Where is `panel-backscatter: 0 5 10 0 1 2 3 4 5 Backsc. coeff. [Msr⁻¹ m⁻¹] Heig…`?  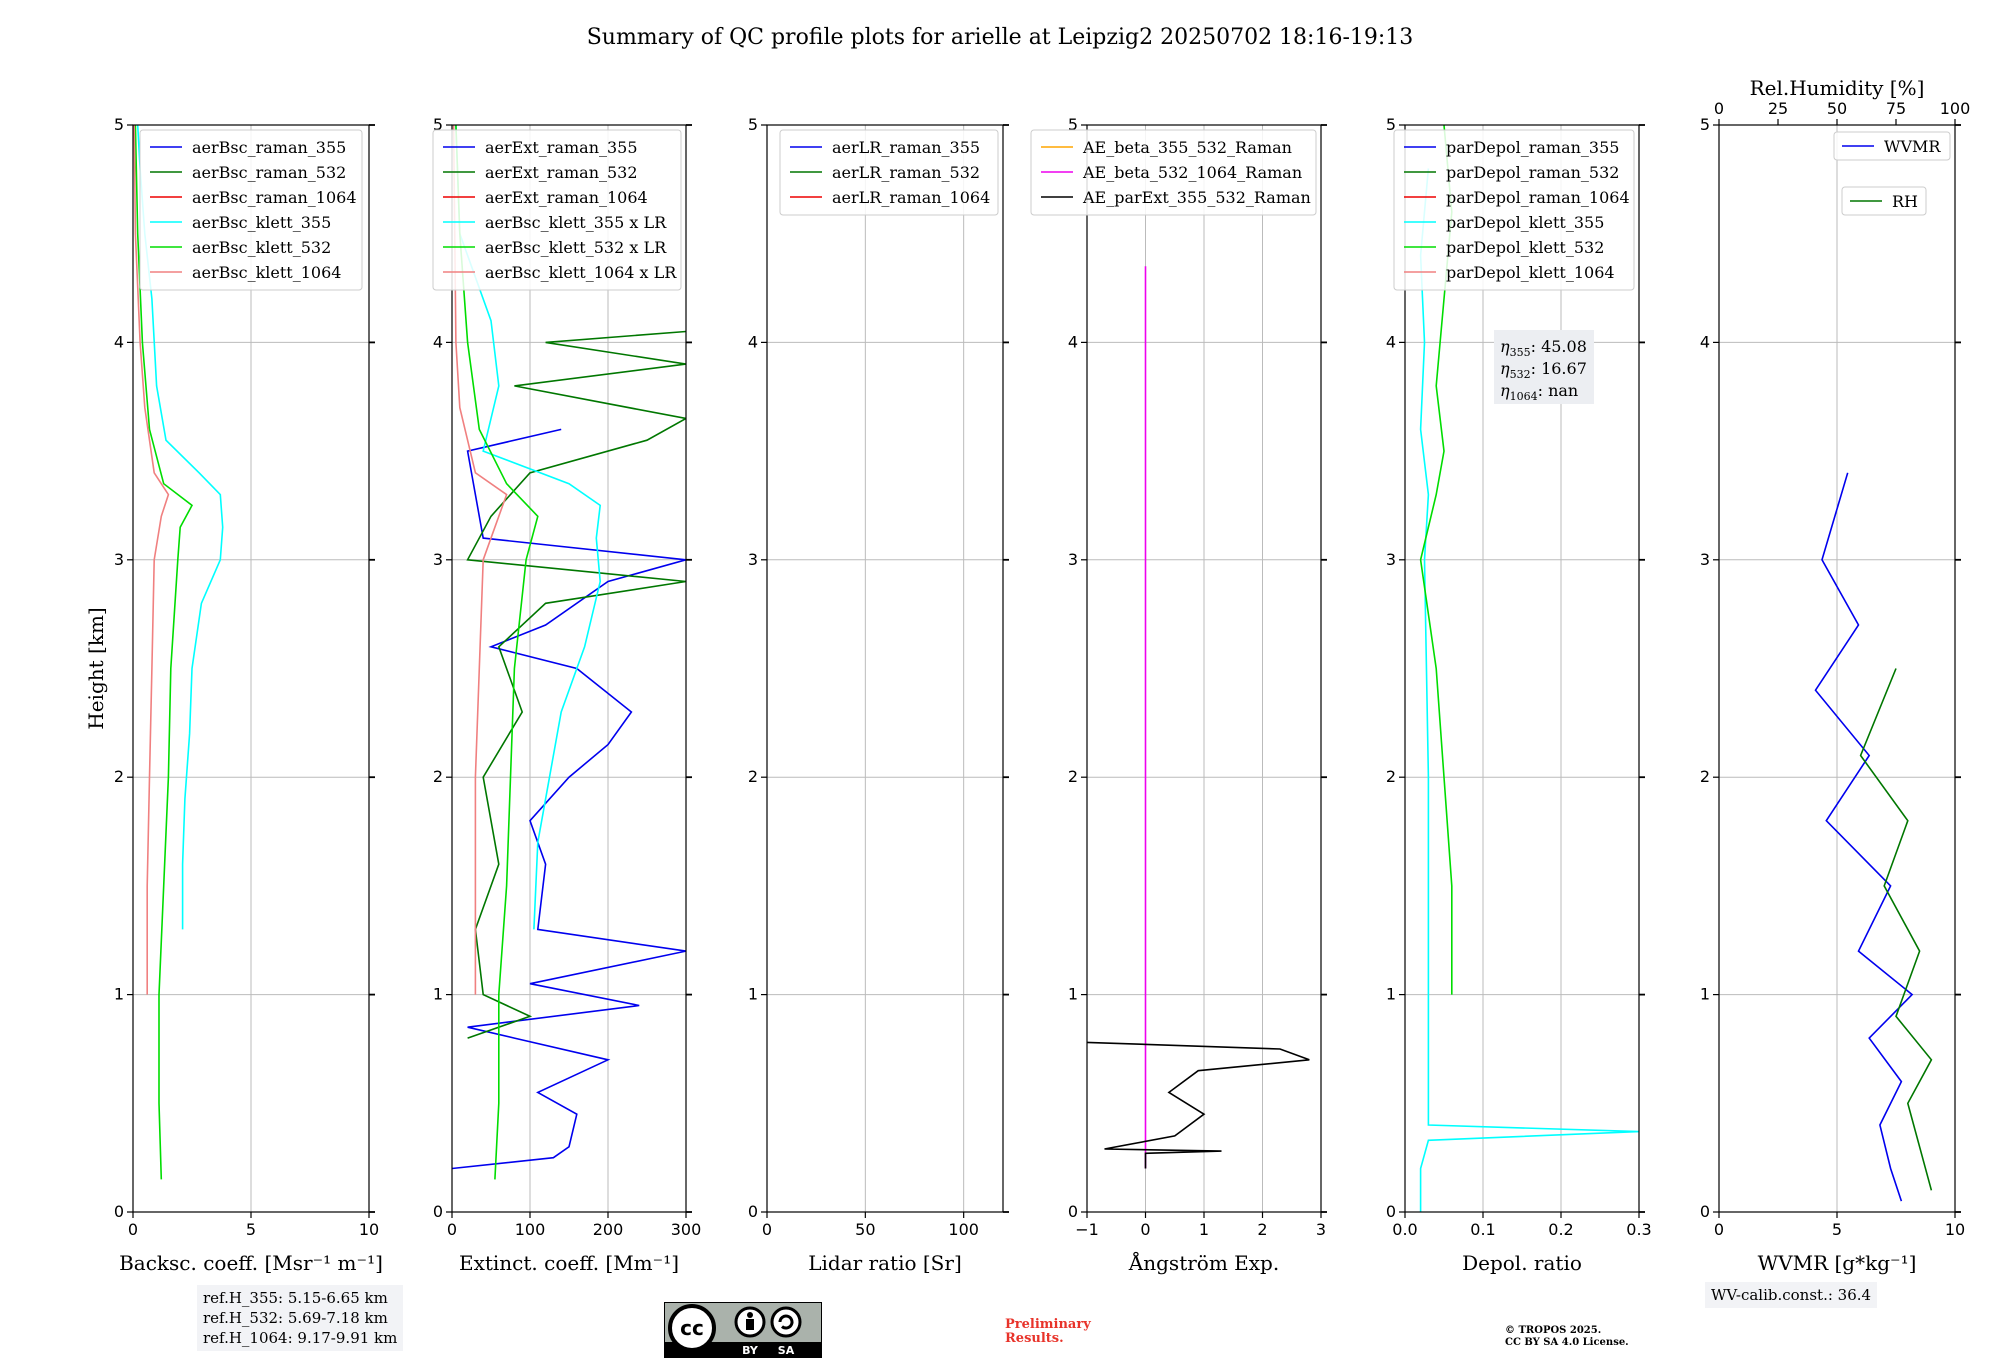 panel-backscatter: 0 5 10 0 1 2 3 4 5 Backsc. coeff. [Msr⁻¹ m⁻¹] Heig… is located at coordinates (233, 695).